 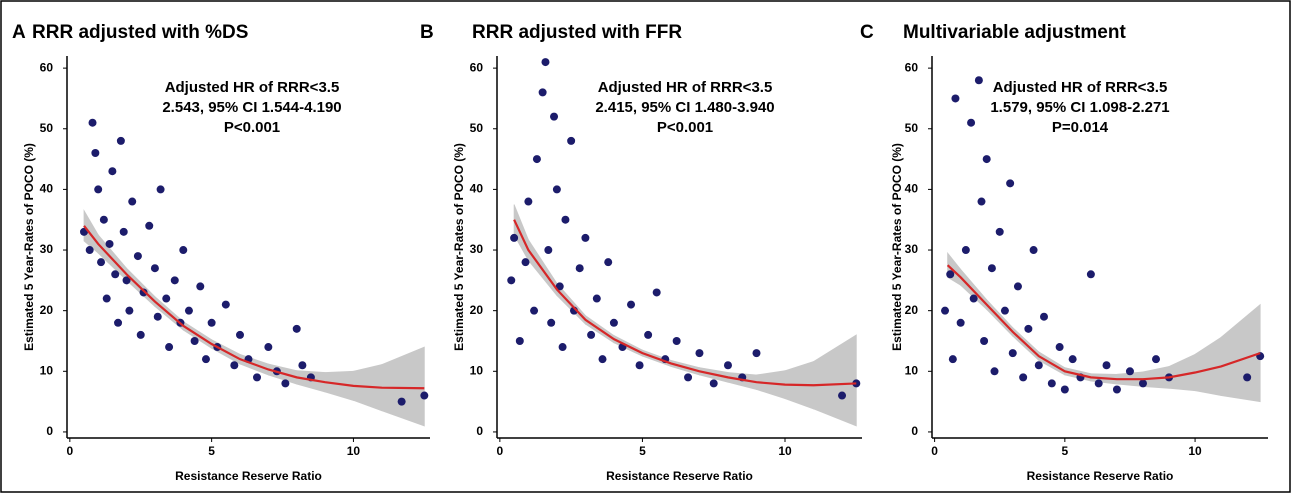 What do you see at coordinates (685, 127) in the screenshot?
I see `annotation: P<0.001` at bounding box center [685, 127].